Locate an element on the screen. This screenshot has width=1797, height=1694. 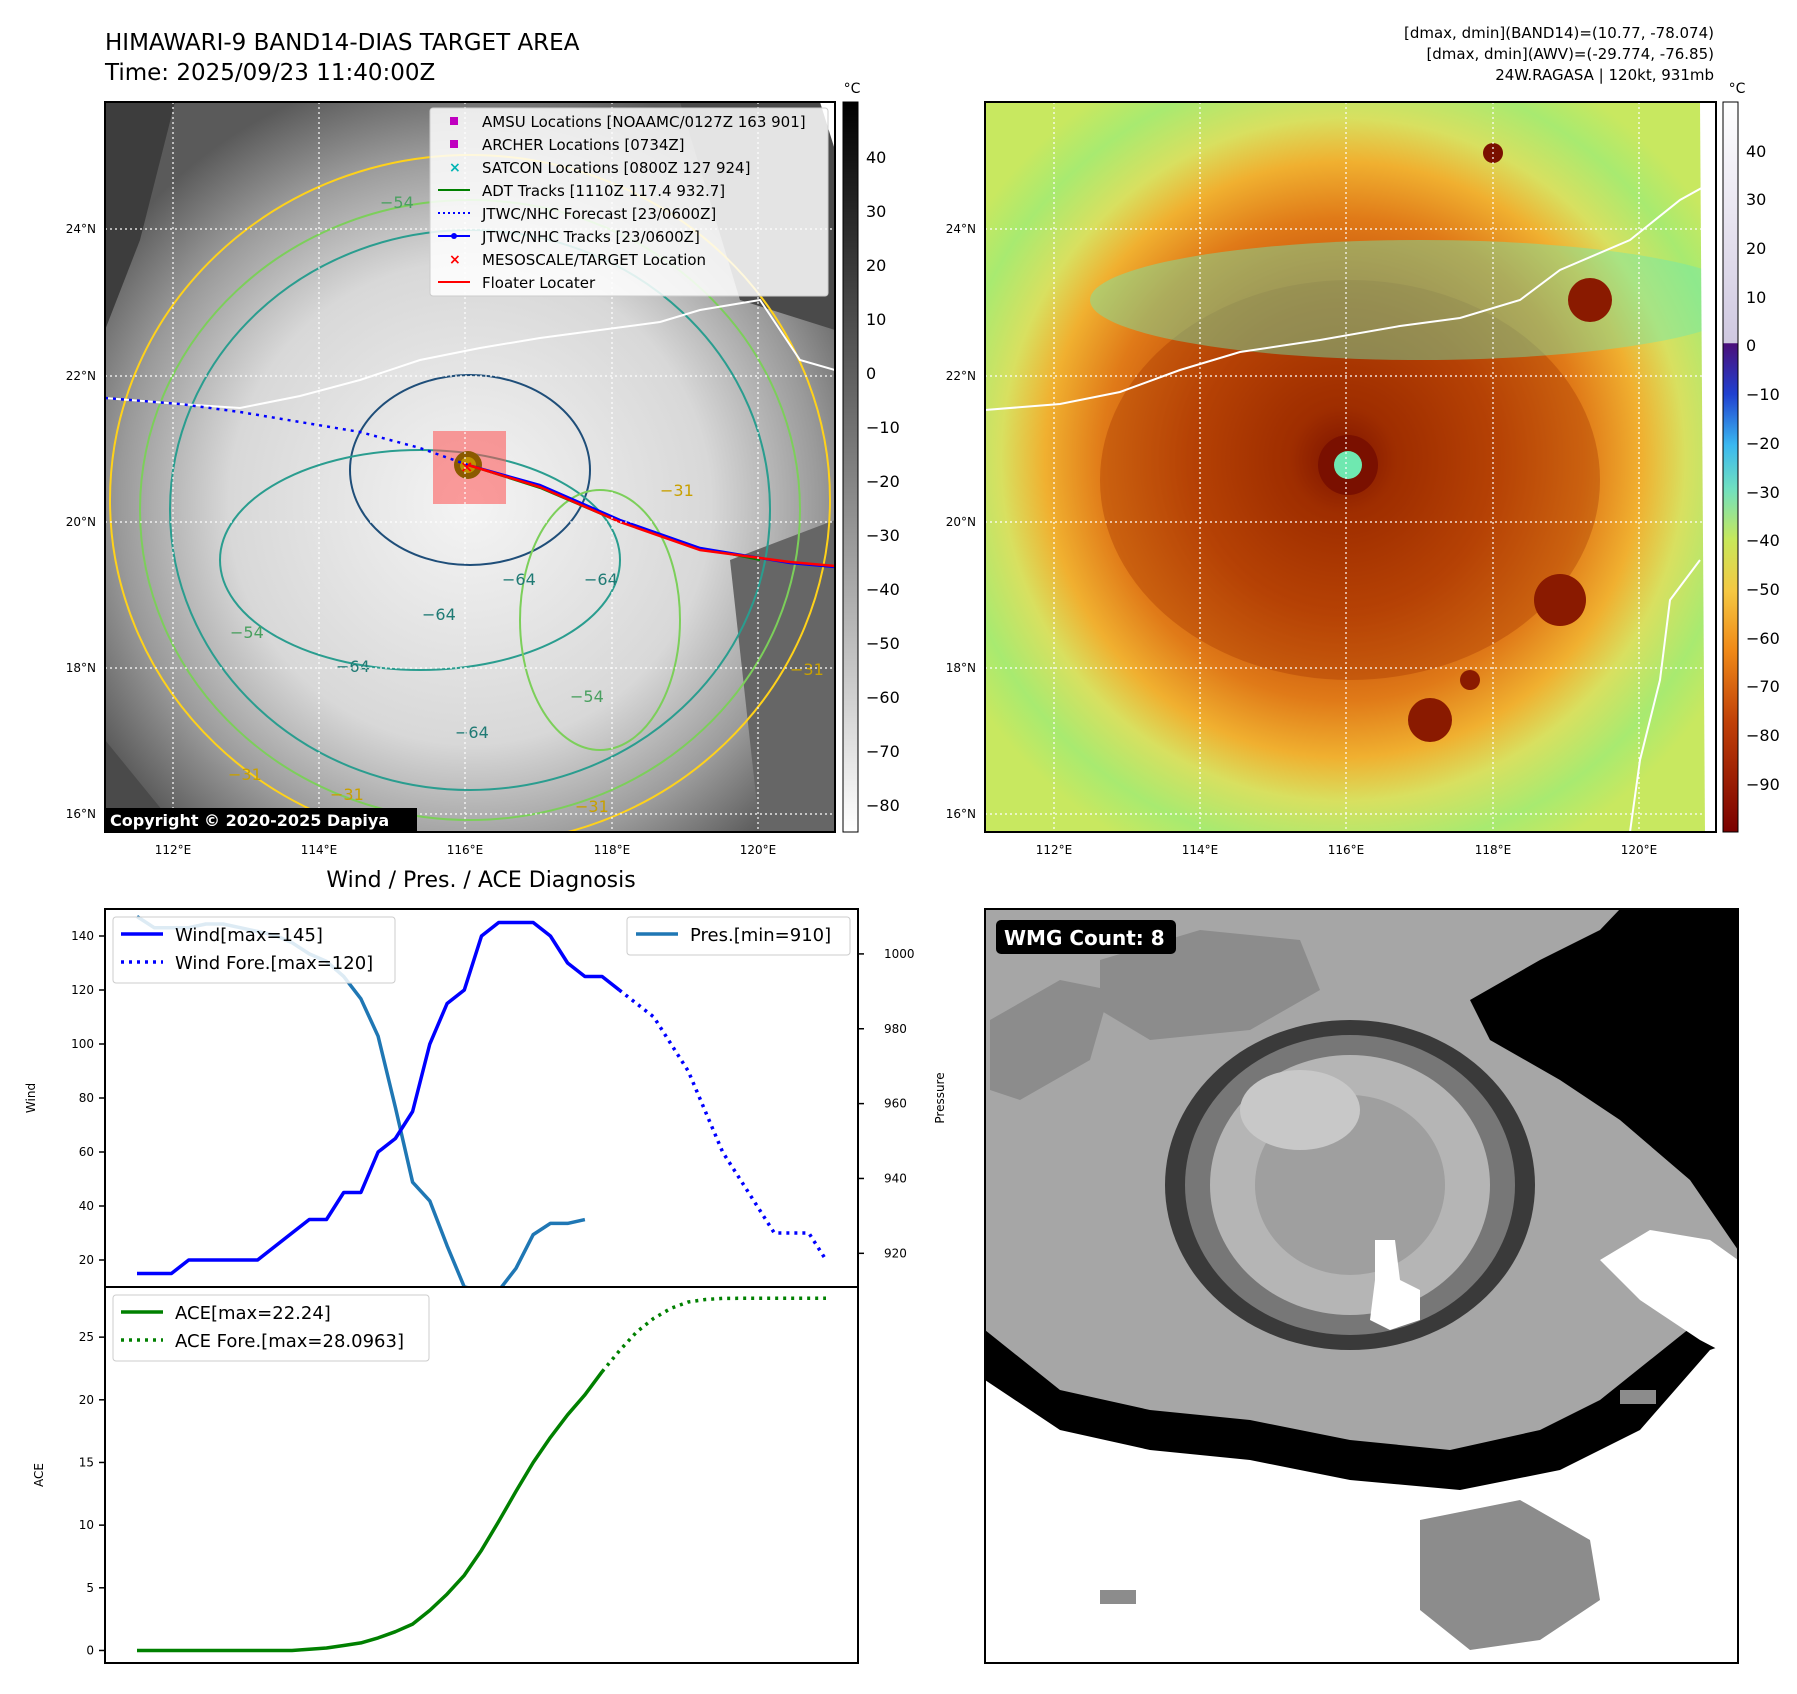
sat-title-line1: HIMAWARI-9 BAND14-DIAS TARGET AREA is located at coordinates (342, 43).